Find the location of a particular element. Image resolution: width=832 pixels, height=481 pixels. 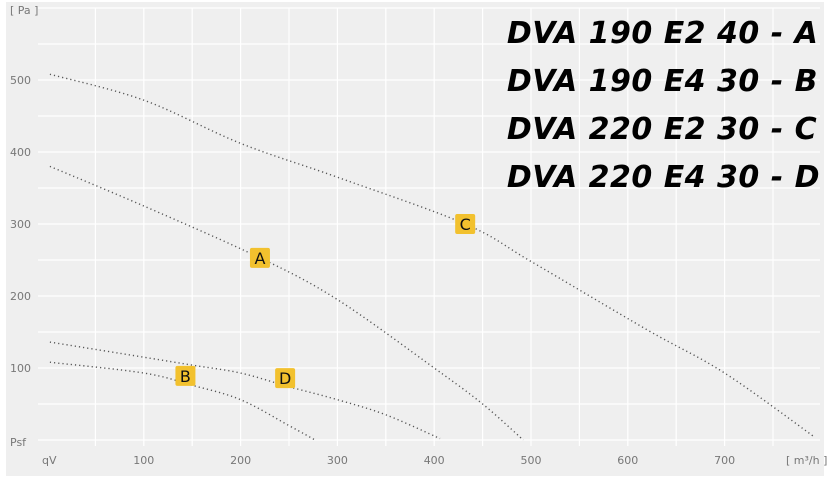

x-axis-label: qV is located at coordinates (49, 460).